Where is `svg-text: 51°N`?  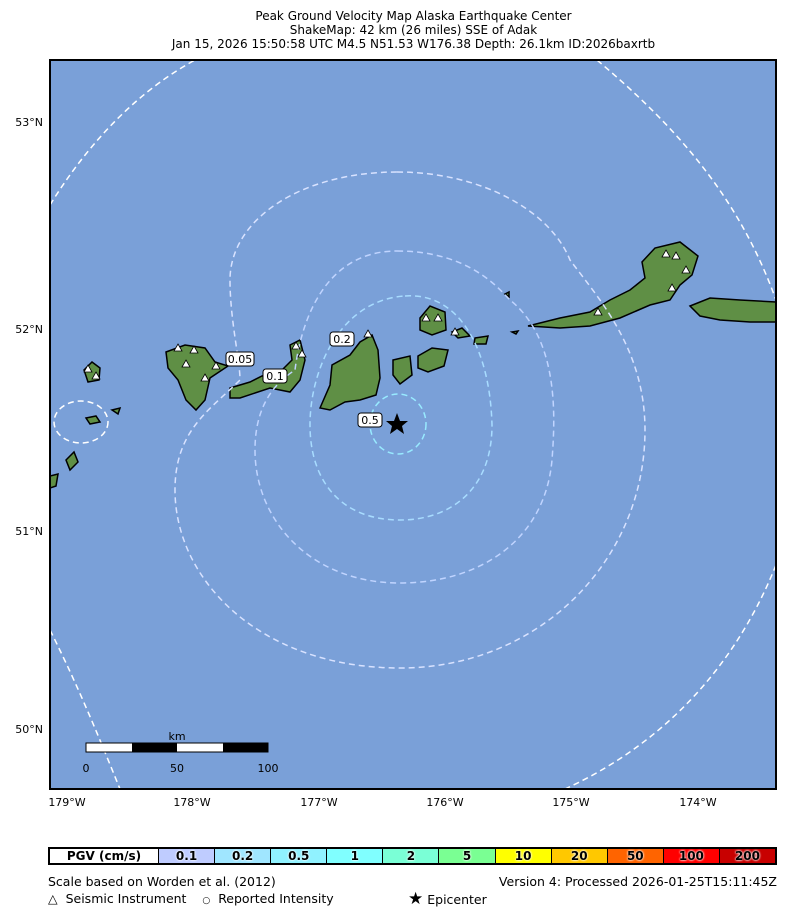 svg-text: 51°N is located at coordinates (29, 531).